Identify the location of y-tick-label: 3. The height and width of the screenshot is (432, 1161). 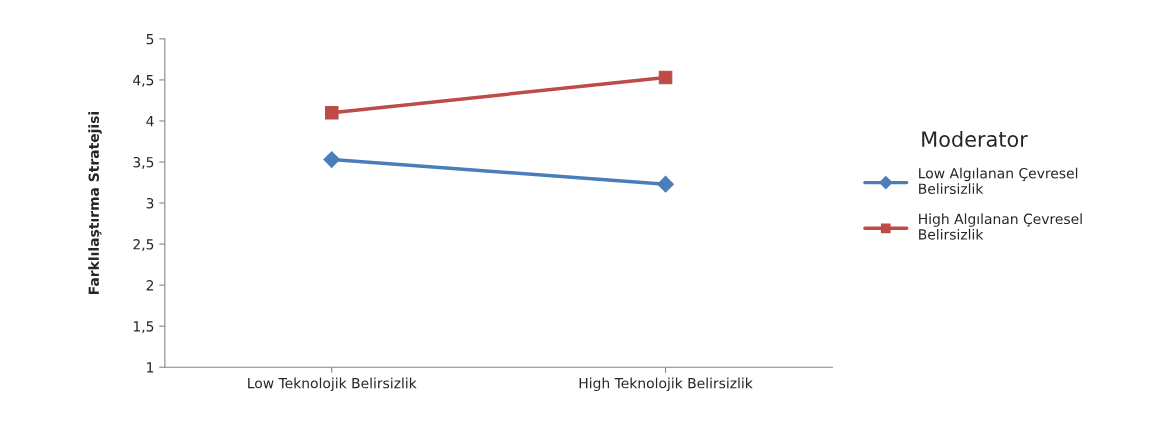
(150, 203).